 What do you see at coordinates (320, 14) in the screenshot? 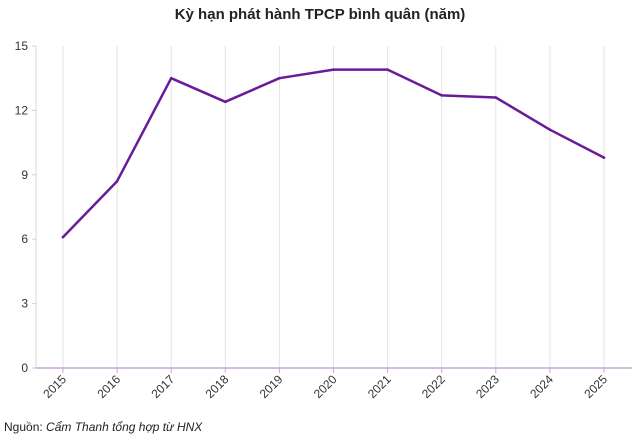
I see `chart-title: Kỳ hạn phát hành TPCP bình quân (năm)` at bounding box center [320, 14].